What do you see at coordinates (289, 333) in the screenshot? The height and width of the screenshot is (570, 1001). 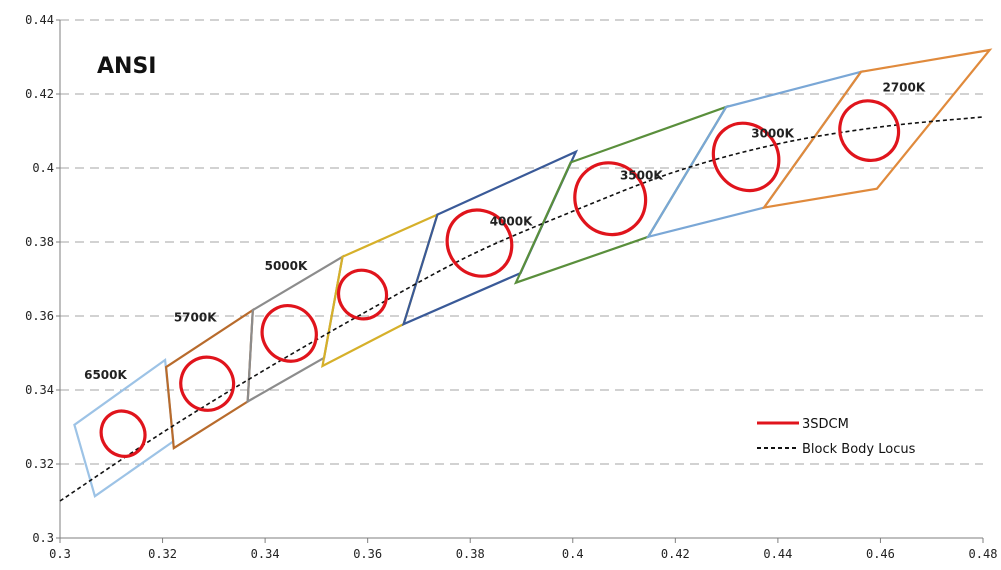 I see `ellipse-3sdcm-5000k` at bounding box center [289, 333].